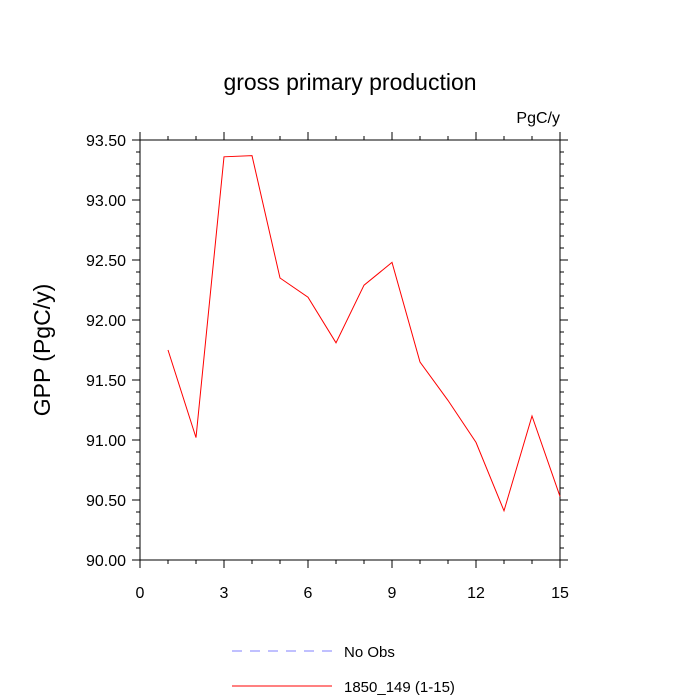  What do you see at coordinates (106, 381) in the screenshot?
I see `y-tick-label: 91.50` at bounding box center [106, 381].